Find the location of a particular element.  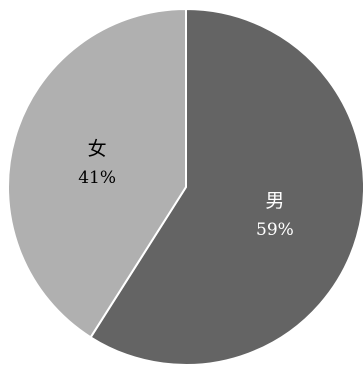

slice-category-label: 女 is located at coordinates (97, 149).